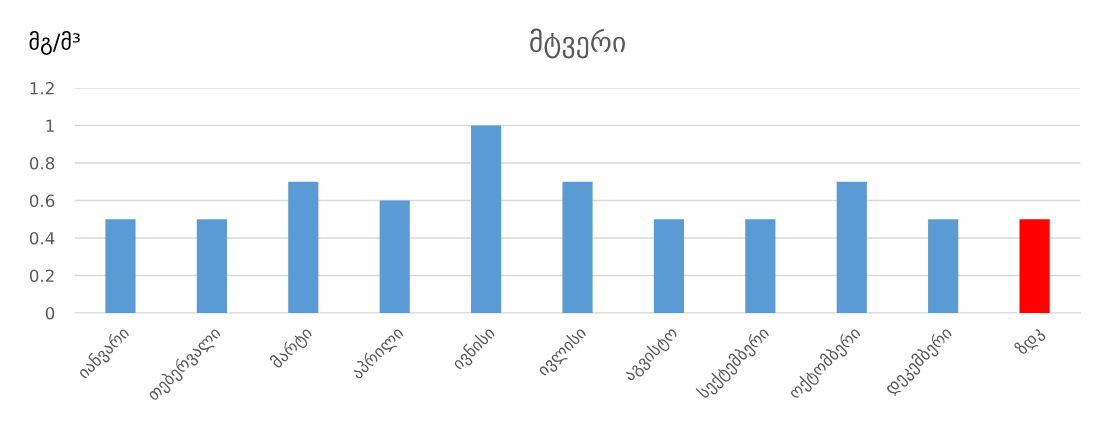  Describe the element at coordinates (42, 201) in the screenshot. I see `y-tick-label: 0.6` at that location.